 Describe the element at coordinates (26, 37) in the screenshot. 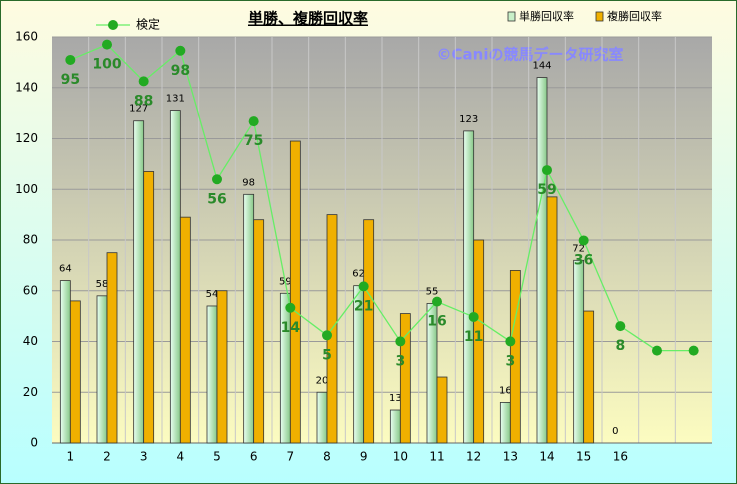

I see `y-tick-label: 160` at that location.